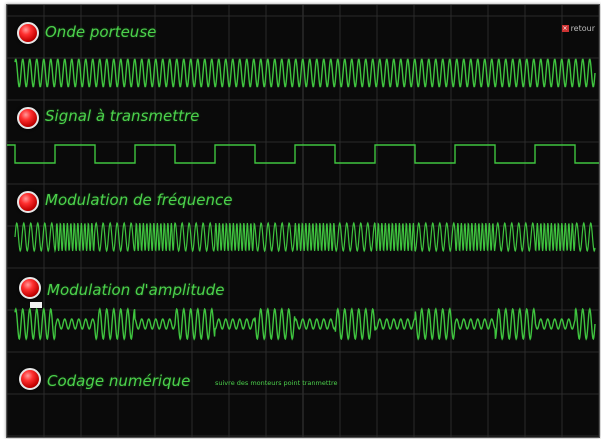 The image size is (601, 439). What do you see at coordinates (303, 237) in the screenshot?
I see `fm-wave` at bounding box center [303, 237].